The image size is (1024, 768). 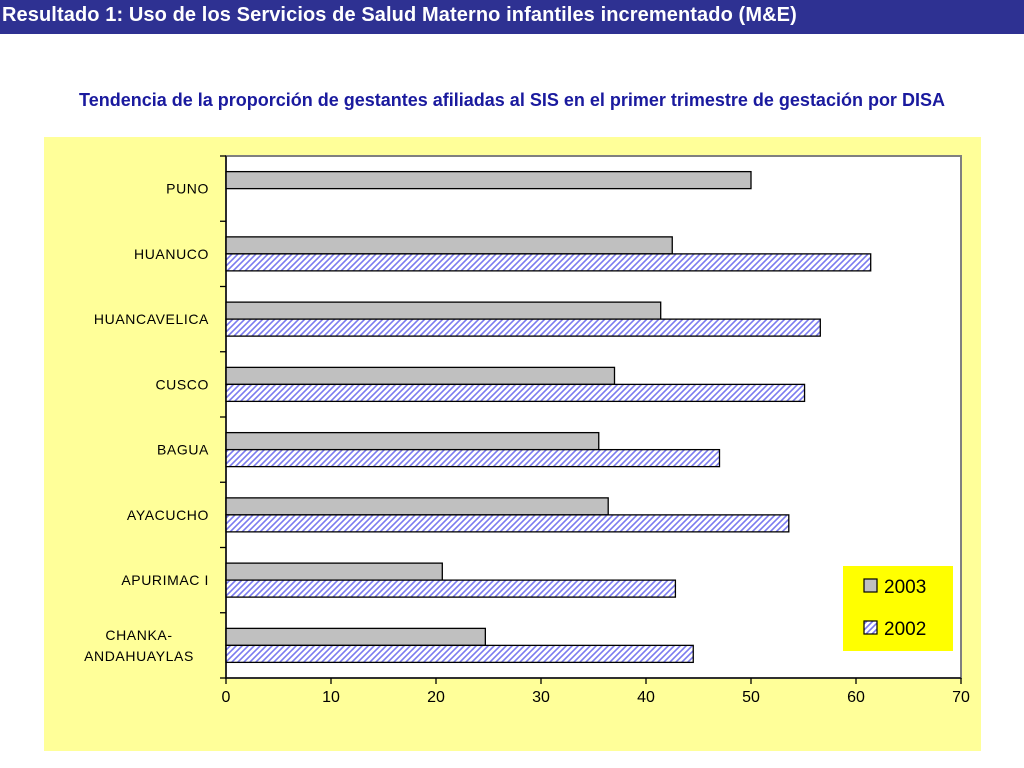 What do you see at coordinates (541, 697) in the screenshot?
I see `x-tick-label: 30` at bounding box center [541, 697].